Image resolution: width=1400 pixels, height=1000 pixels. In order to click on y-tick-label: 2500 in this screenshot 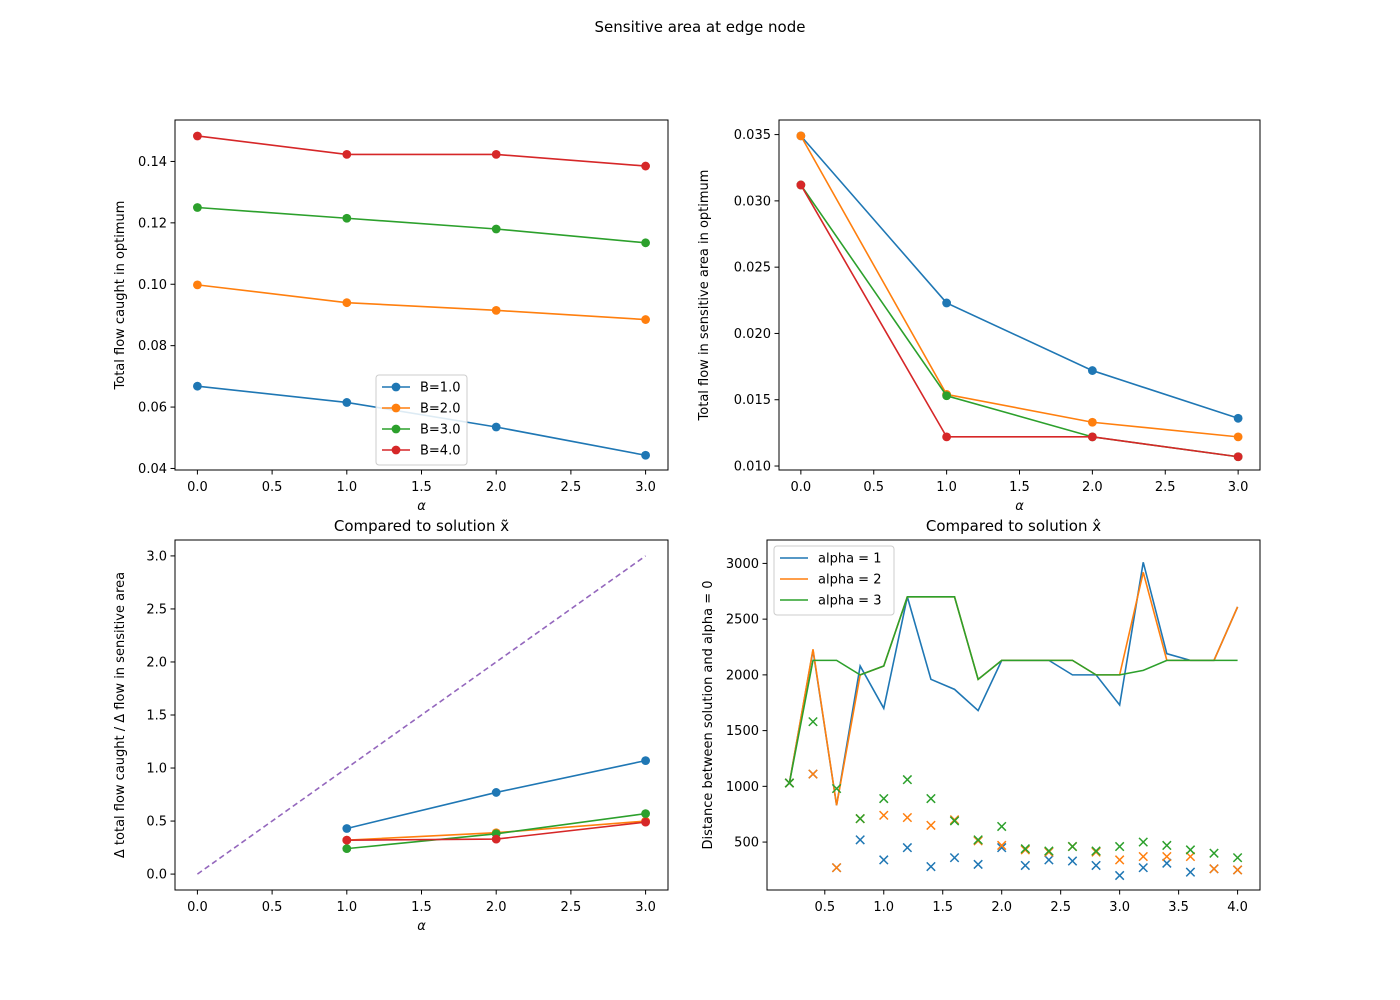, I will do `click(742, 620)`.